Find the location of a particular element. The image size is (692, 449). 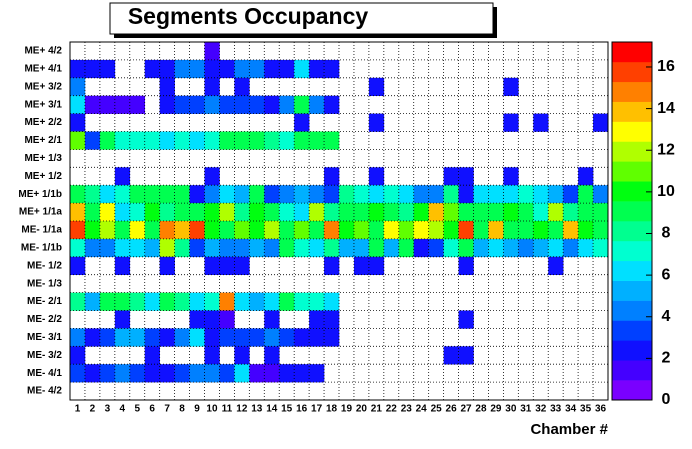

y-tick-label: ME+ 1/1a is located at coordinates (41, 212).